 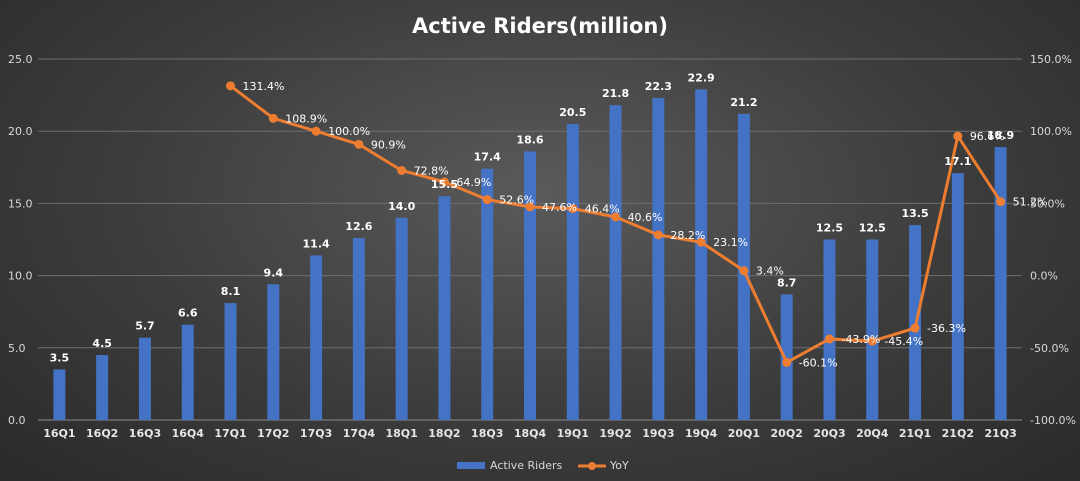 What do you see at coordinates (273, 433) in the screenshot?
I see `x-tick-label: 17Q2` at bounding box center [273, 433].